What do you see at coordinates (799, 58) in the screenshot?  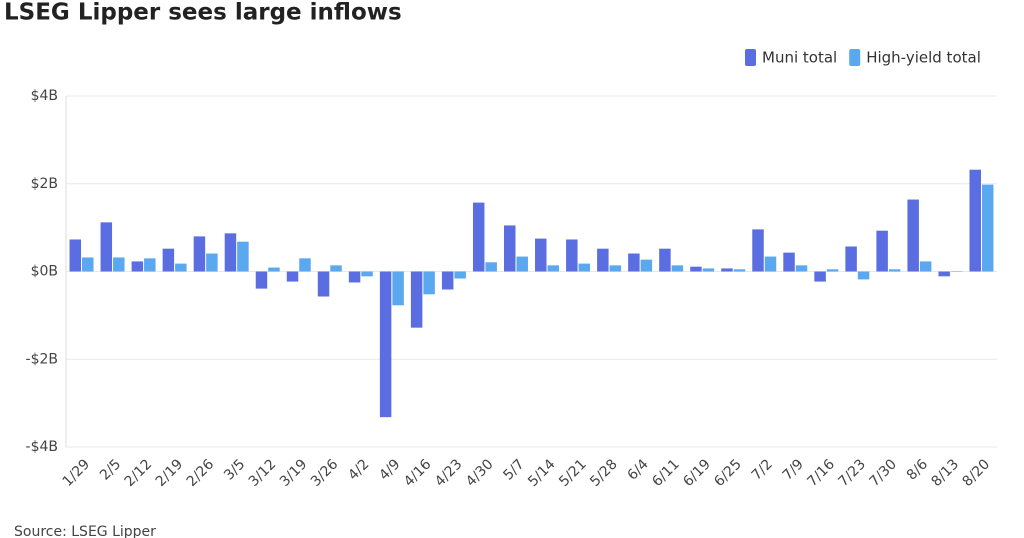 I see `legend-label: Muni total` at bounding box center [799, 58].